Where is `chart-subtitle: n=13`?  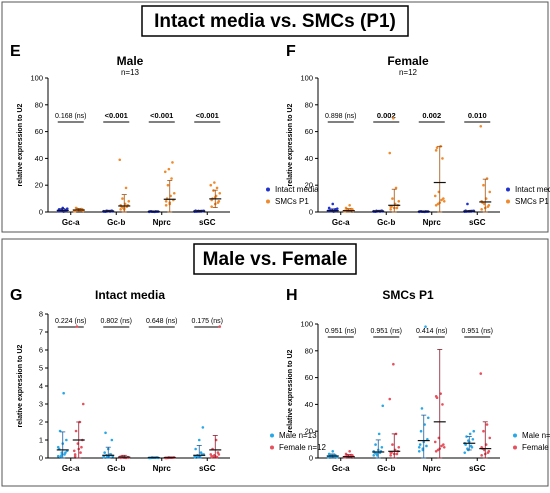
chart-subtitle: n=13 is located at coordinates (130, 72).